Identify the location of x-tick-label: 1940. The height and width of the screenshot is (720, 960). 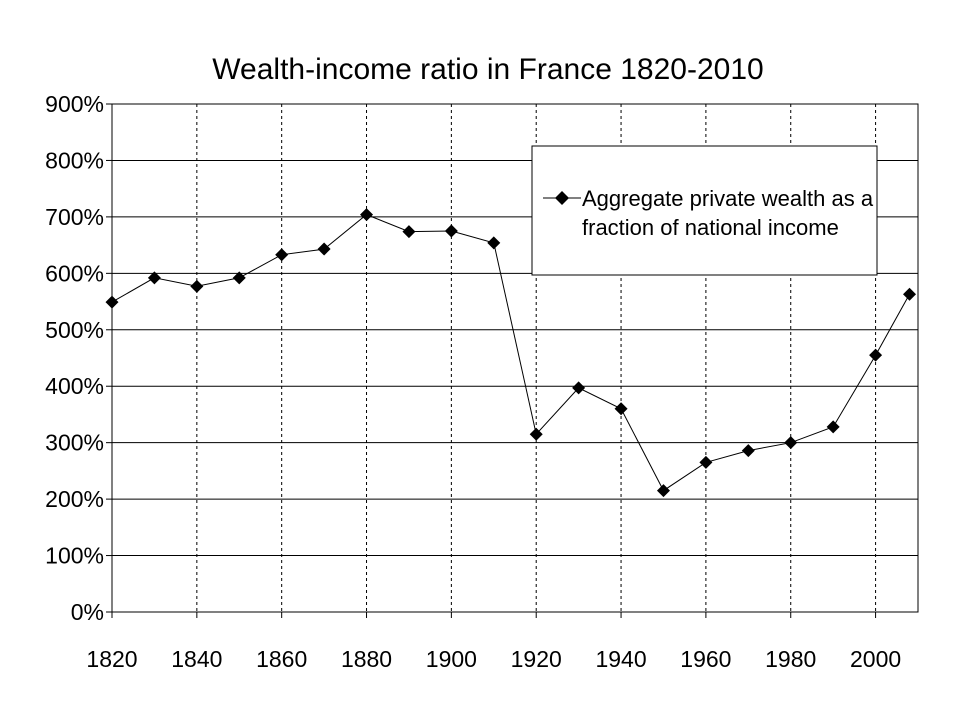
(620, 659).